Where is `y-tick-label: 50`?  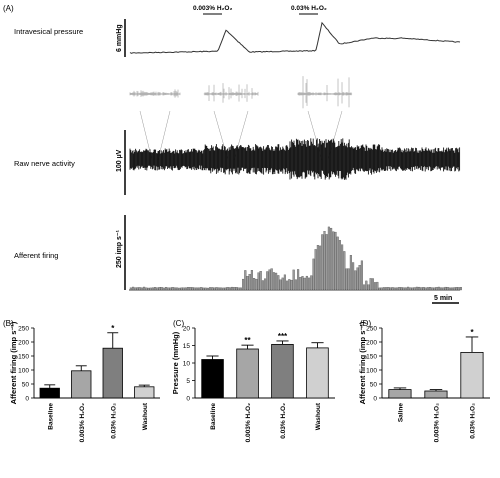
y-tick-label: 50 is located at coordinates (374, 384).